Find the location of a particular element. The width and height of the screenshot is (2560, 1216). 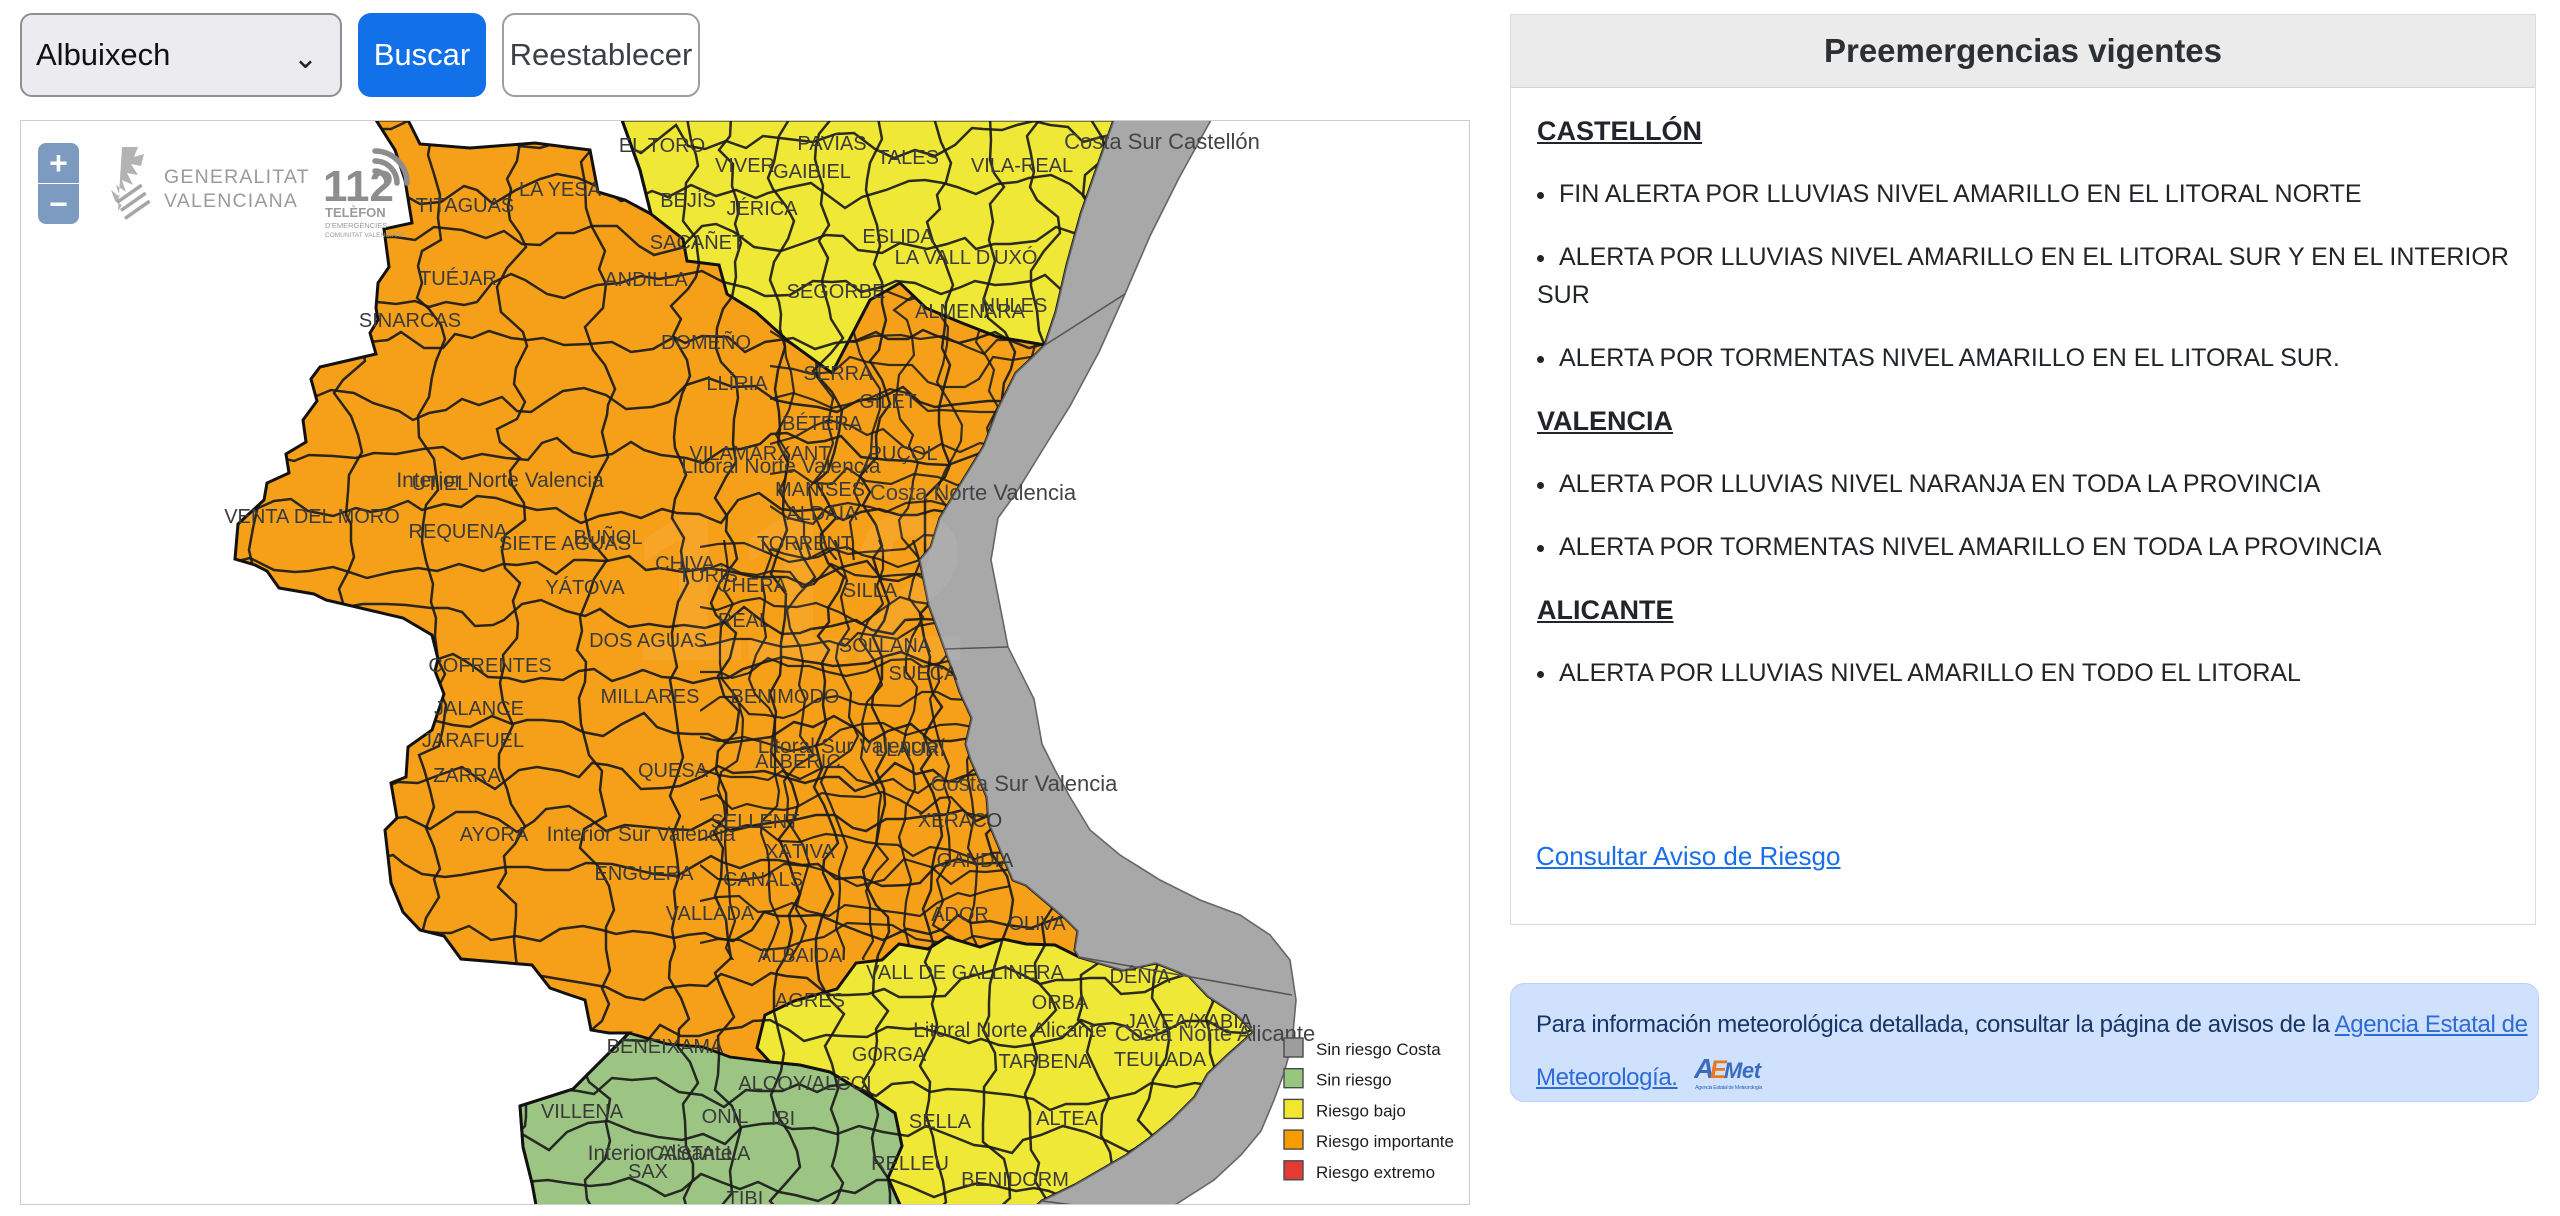

svg-text: BEJÍS is located at coordinates (688, 200).